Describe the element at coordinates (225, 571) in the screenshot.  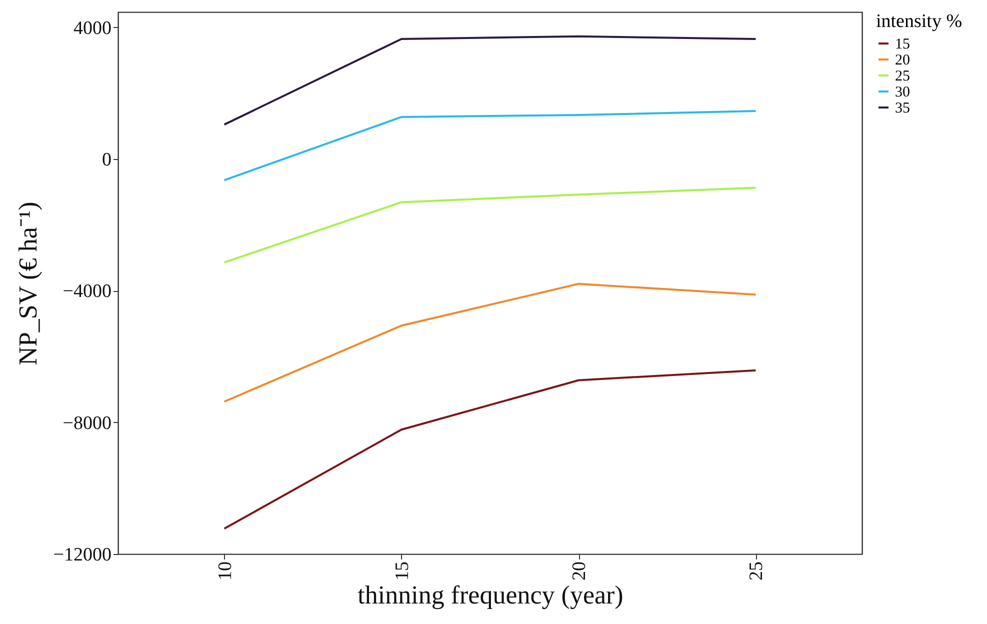
I see `x-tick-label: 10` at that location.